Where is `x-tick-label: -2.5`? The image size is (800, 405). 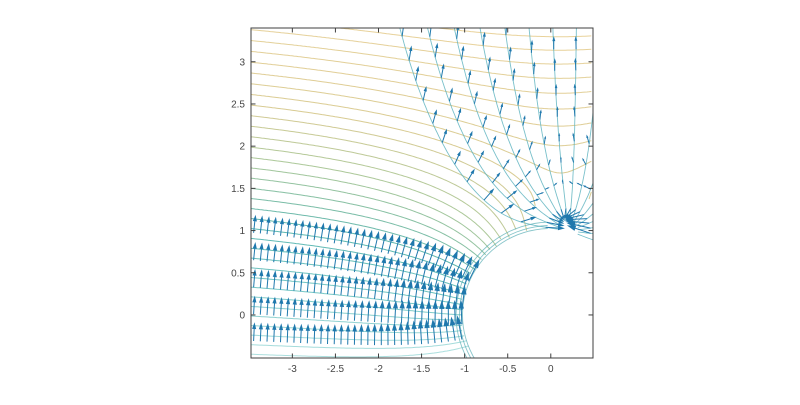 x-tick-label: -2.5 is located at coordinates (336, 369).